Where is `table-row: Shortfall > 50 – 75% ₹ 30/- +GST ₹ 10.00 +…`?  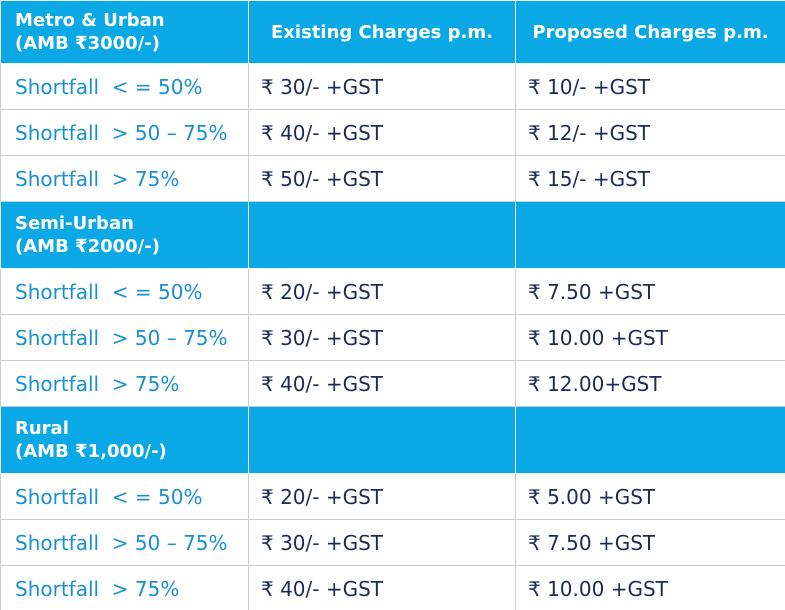 table-row: Shortfall > 50 – 75% ₹ 30/- +GST ₹ 10.00 +… is located at coordinates (392, 337).